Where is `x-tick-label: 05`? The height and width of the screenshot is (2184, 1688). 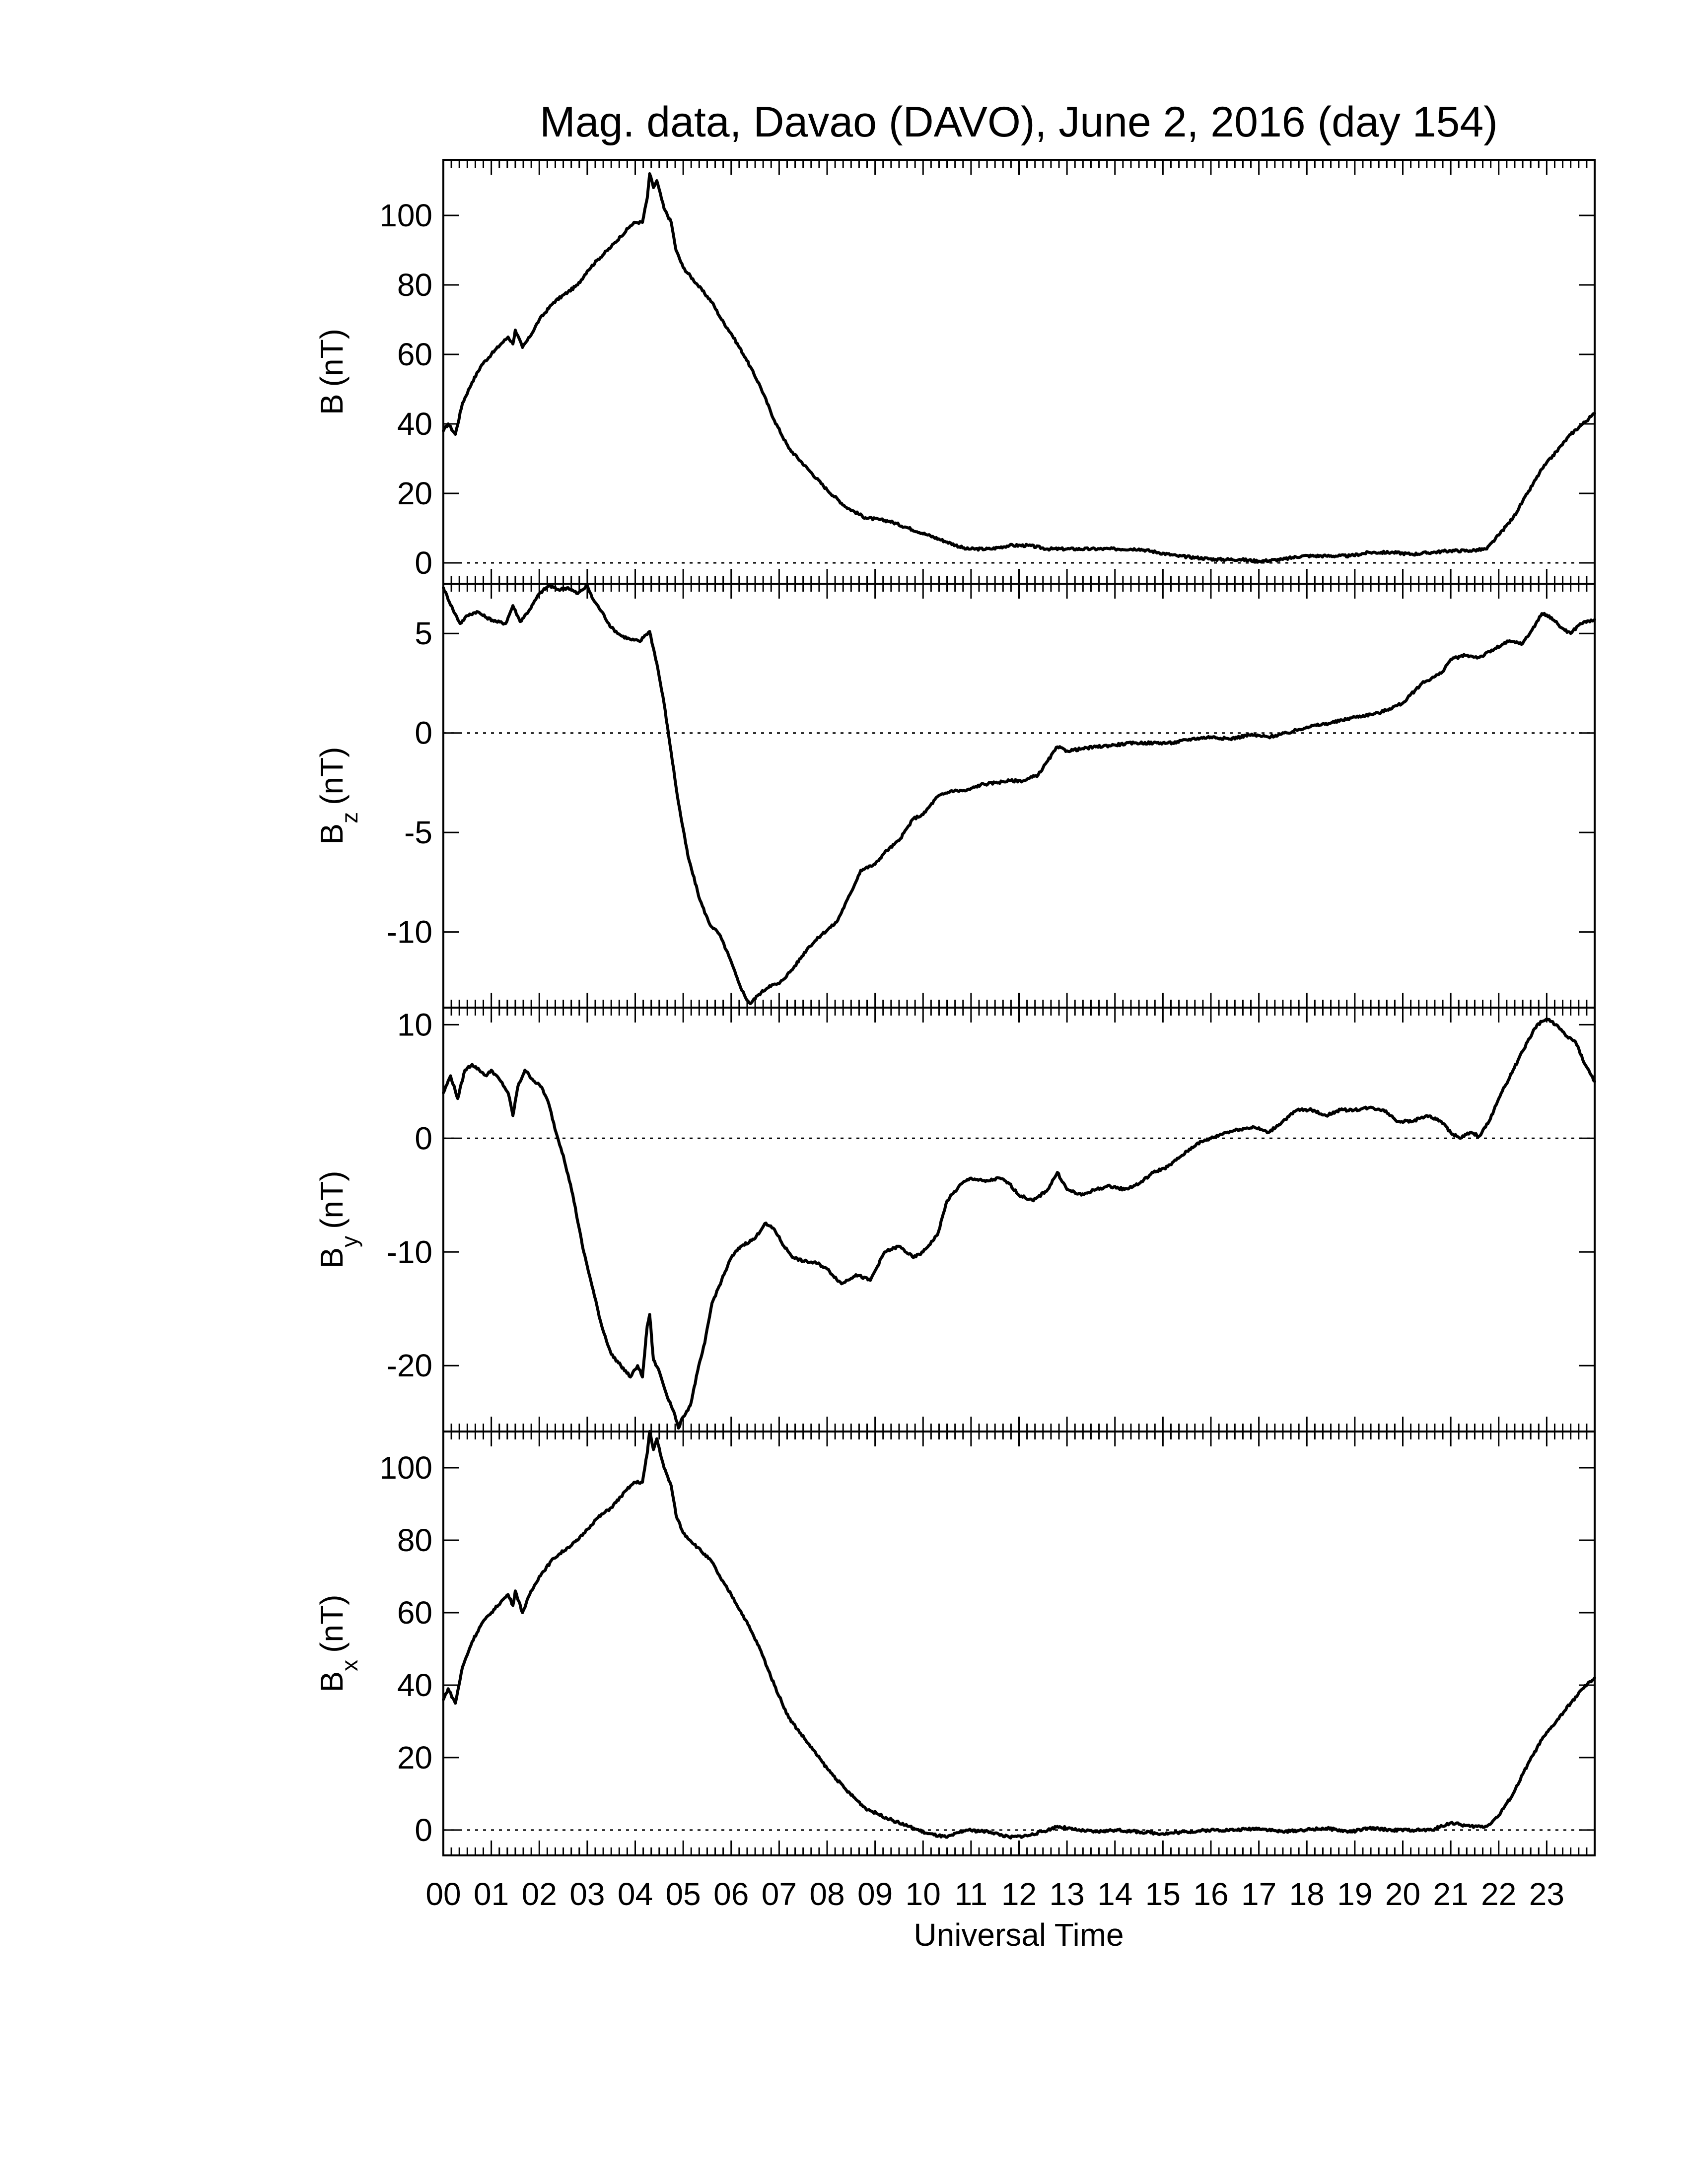
x-tick-label: 05 is located at coordinates (683, 1894).